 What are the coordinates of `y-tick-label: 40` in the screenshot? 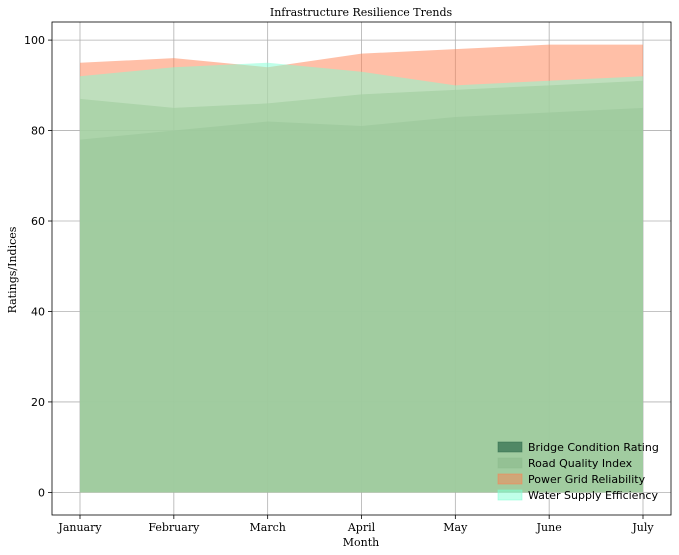 It's located at (38, 311).